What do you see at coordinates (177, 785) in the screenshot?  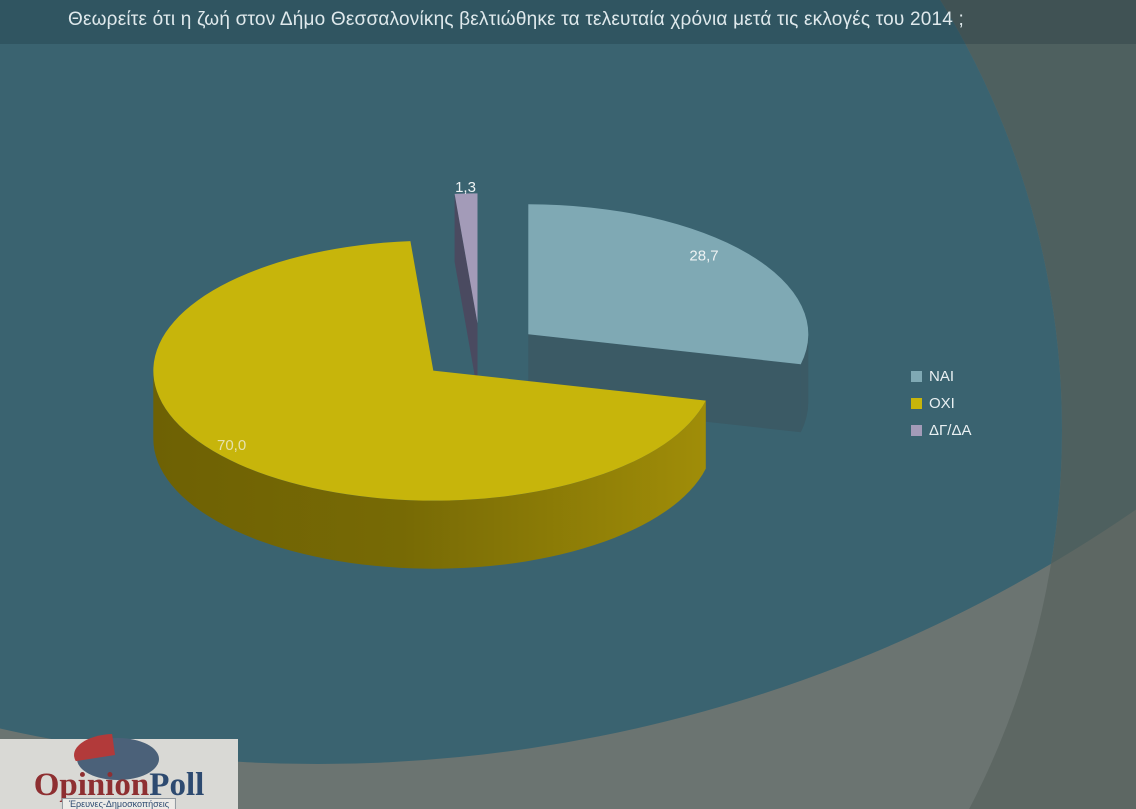 I see `logo-word-poll: Poll` at bounding box center [177, 785].